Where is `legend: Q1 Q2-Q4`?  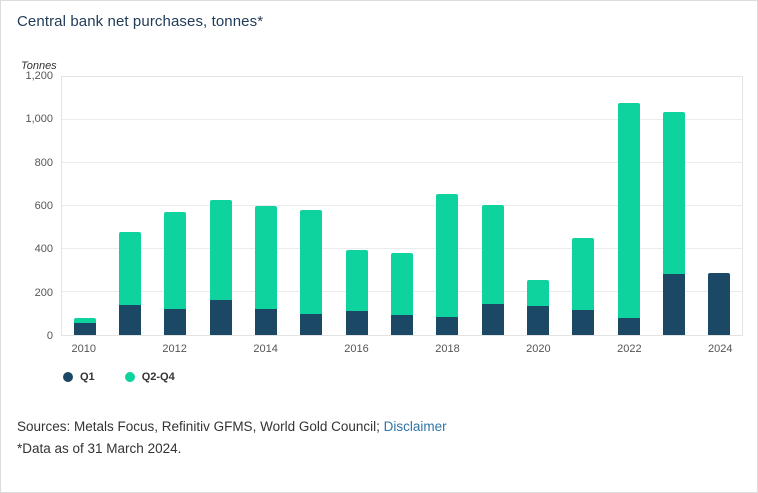
legend: Q1 Q2-Q4 is located at coordinates (403, 377).